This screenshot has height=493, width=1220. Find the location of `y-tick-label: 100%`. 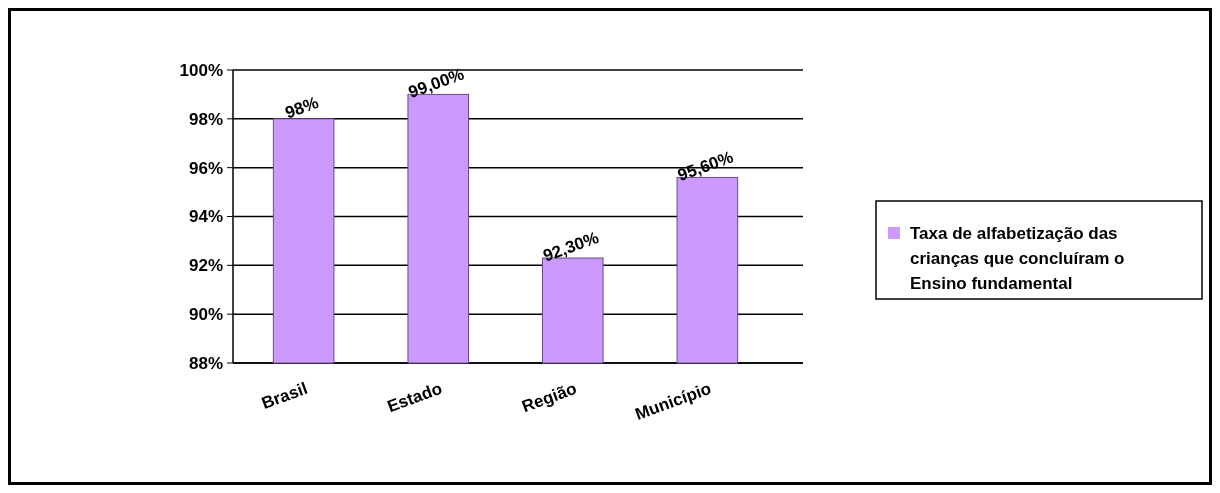

y-tick-label: 100% is located at coordinates (201, 70).